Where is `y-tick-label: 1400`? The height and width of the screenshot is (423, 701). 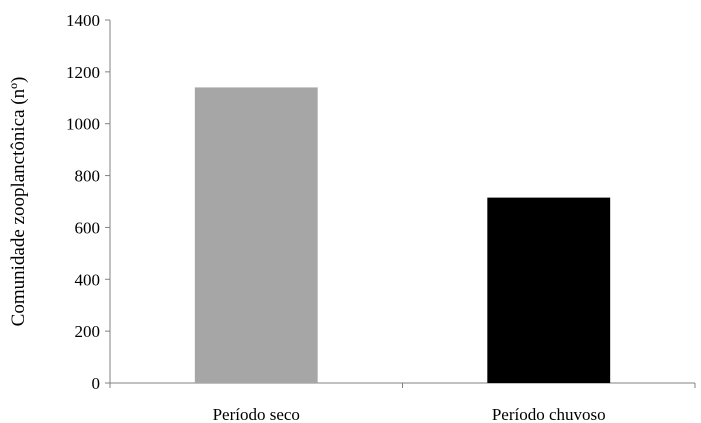 y-tick-label: 1400 is located at coordinates (83, 20).